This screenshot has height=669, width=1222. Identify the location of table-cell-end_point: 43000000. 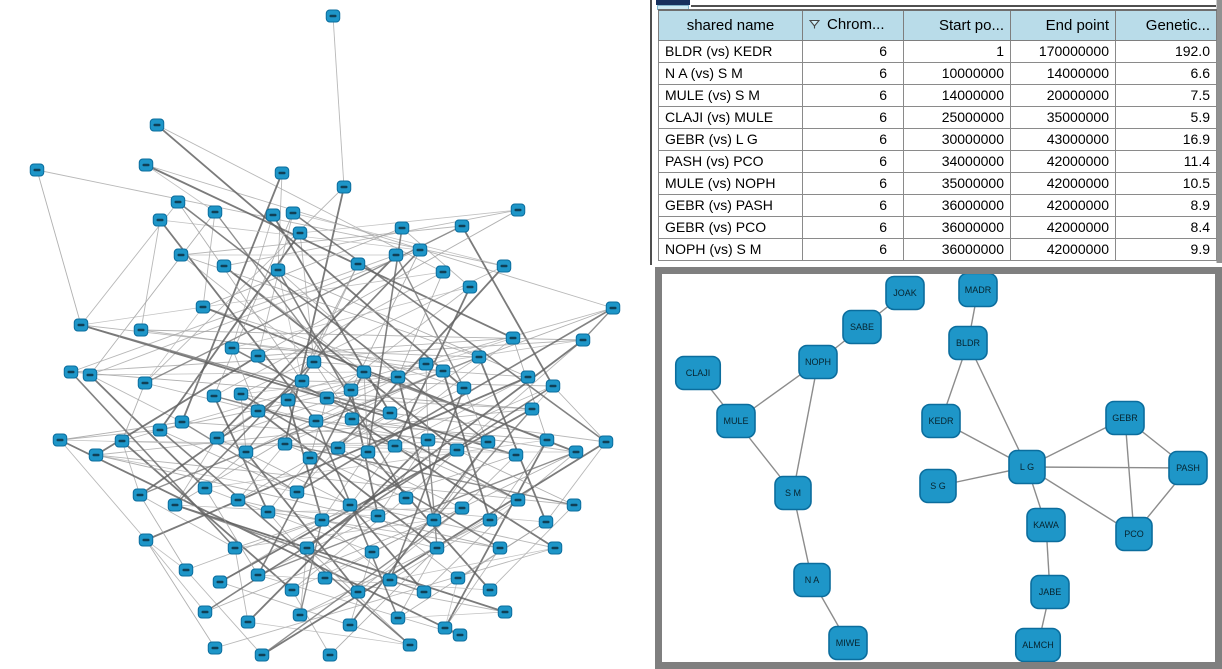
(1063, 139).